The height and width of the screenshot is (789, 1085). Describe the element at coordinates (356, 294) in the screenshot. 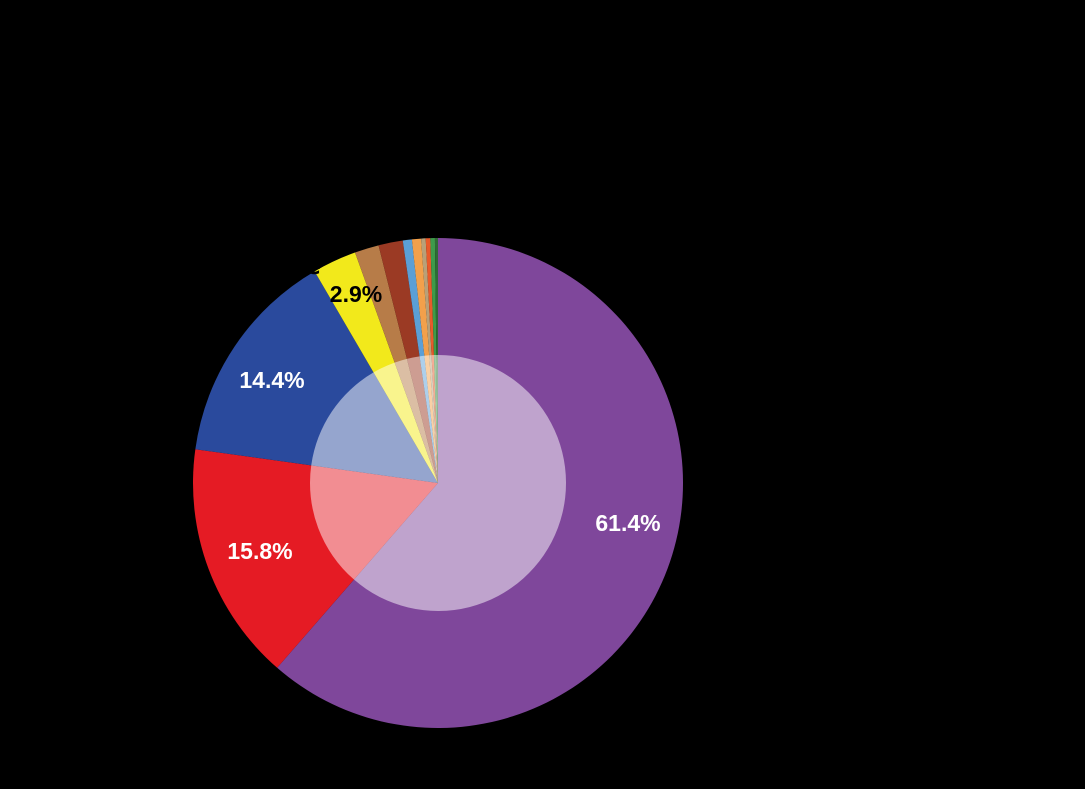

I see `pct-label-10: 2.9%` at that location.